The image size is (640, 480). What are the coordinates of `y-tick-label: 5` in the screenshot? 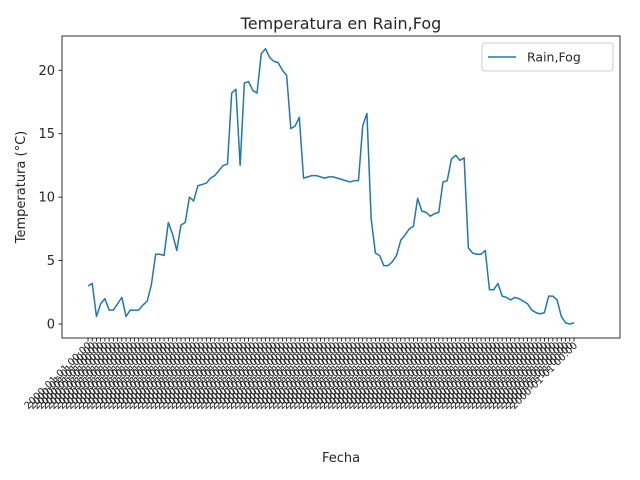 It's located at (51, 261).